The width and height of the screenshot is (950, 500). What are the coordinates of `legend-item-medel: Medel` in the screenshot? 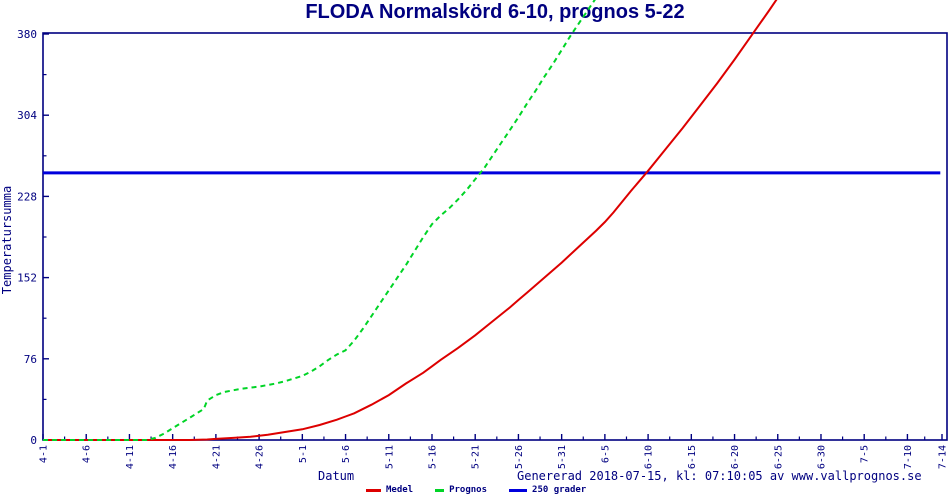 It's located at (389, 490).